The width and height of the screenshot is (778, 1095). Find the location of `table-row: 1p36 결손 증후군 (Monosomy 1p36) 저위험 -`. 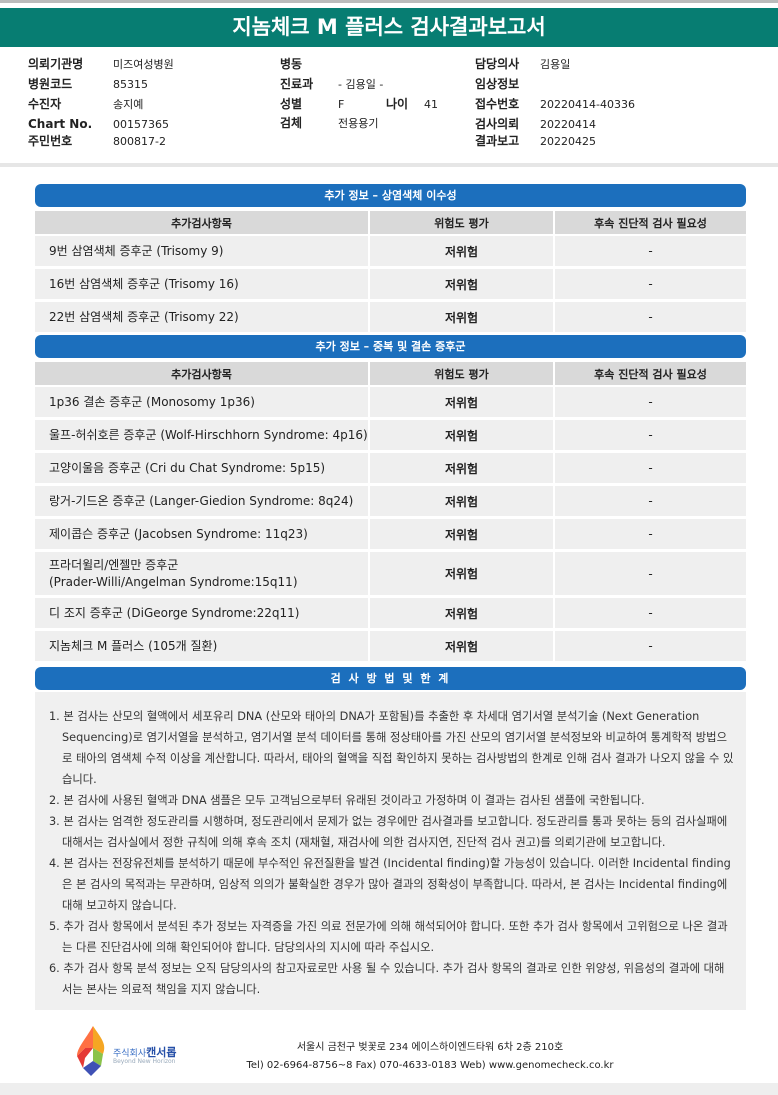

table-row: 1p36 결손 증후군 (Monosomy 1p36) 저위험 - is located at coordinates (390, 402).